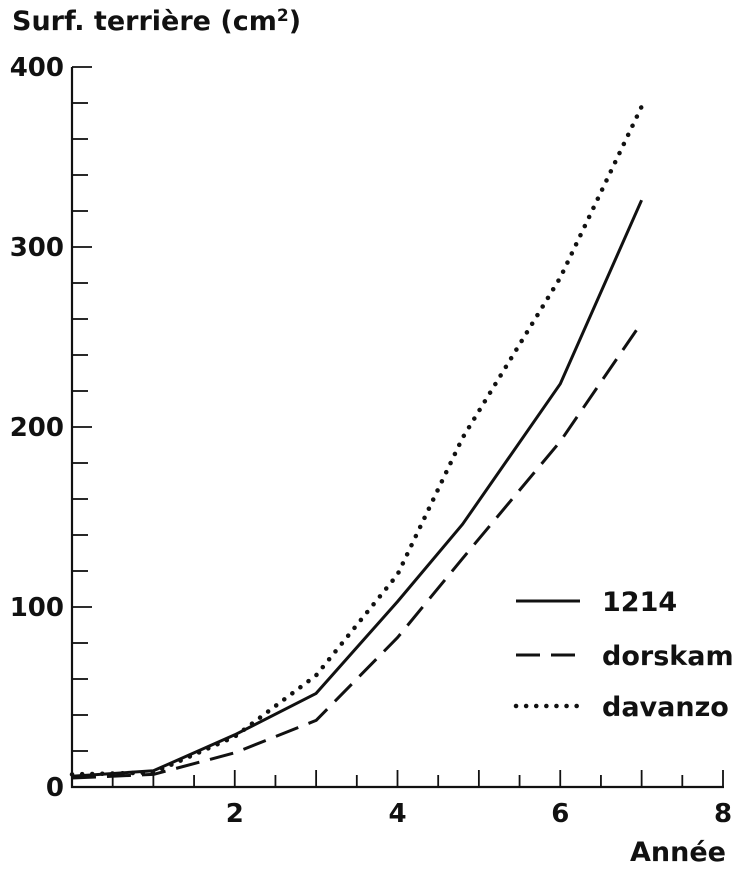 The image size is (736, 869). I want to click on y-tick-label: 400, so click(37, 68).